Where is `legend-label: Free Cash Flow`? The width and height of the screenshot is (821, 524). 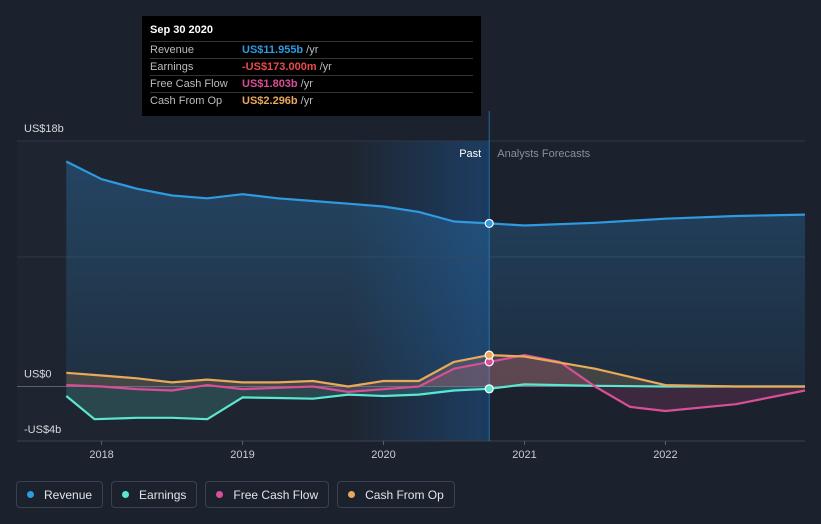
legend-label: Free Cash Flow is located at coordinates (276, 494).